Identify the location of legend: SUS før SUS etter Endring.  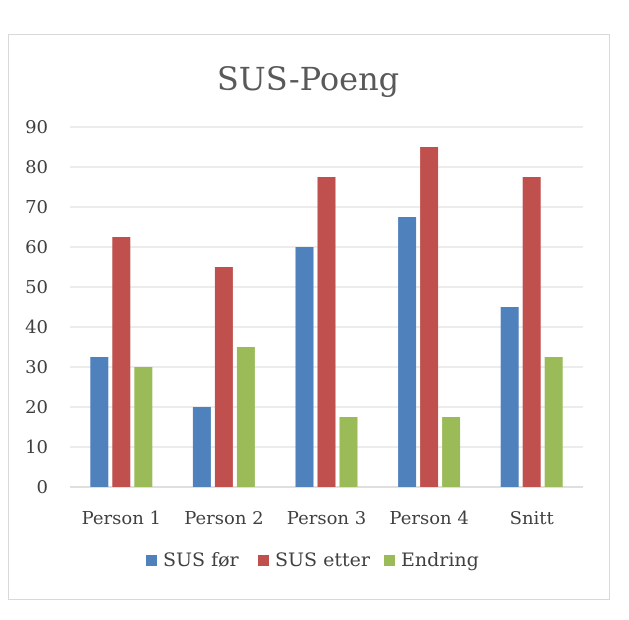
(312, 560).